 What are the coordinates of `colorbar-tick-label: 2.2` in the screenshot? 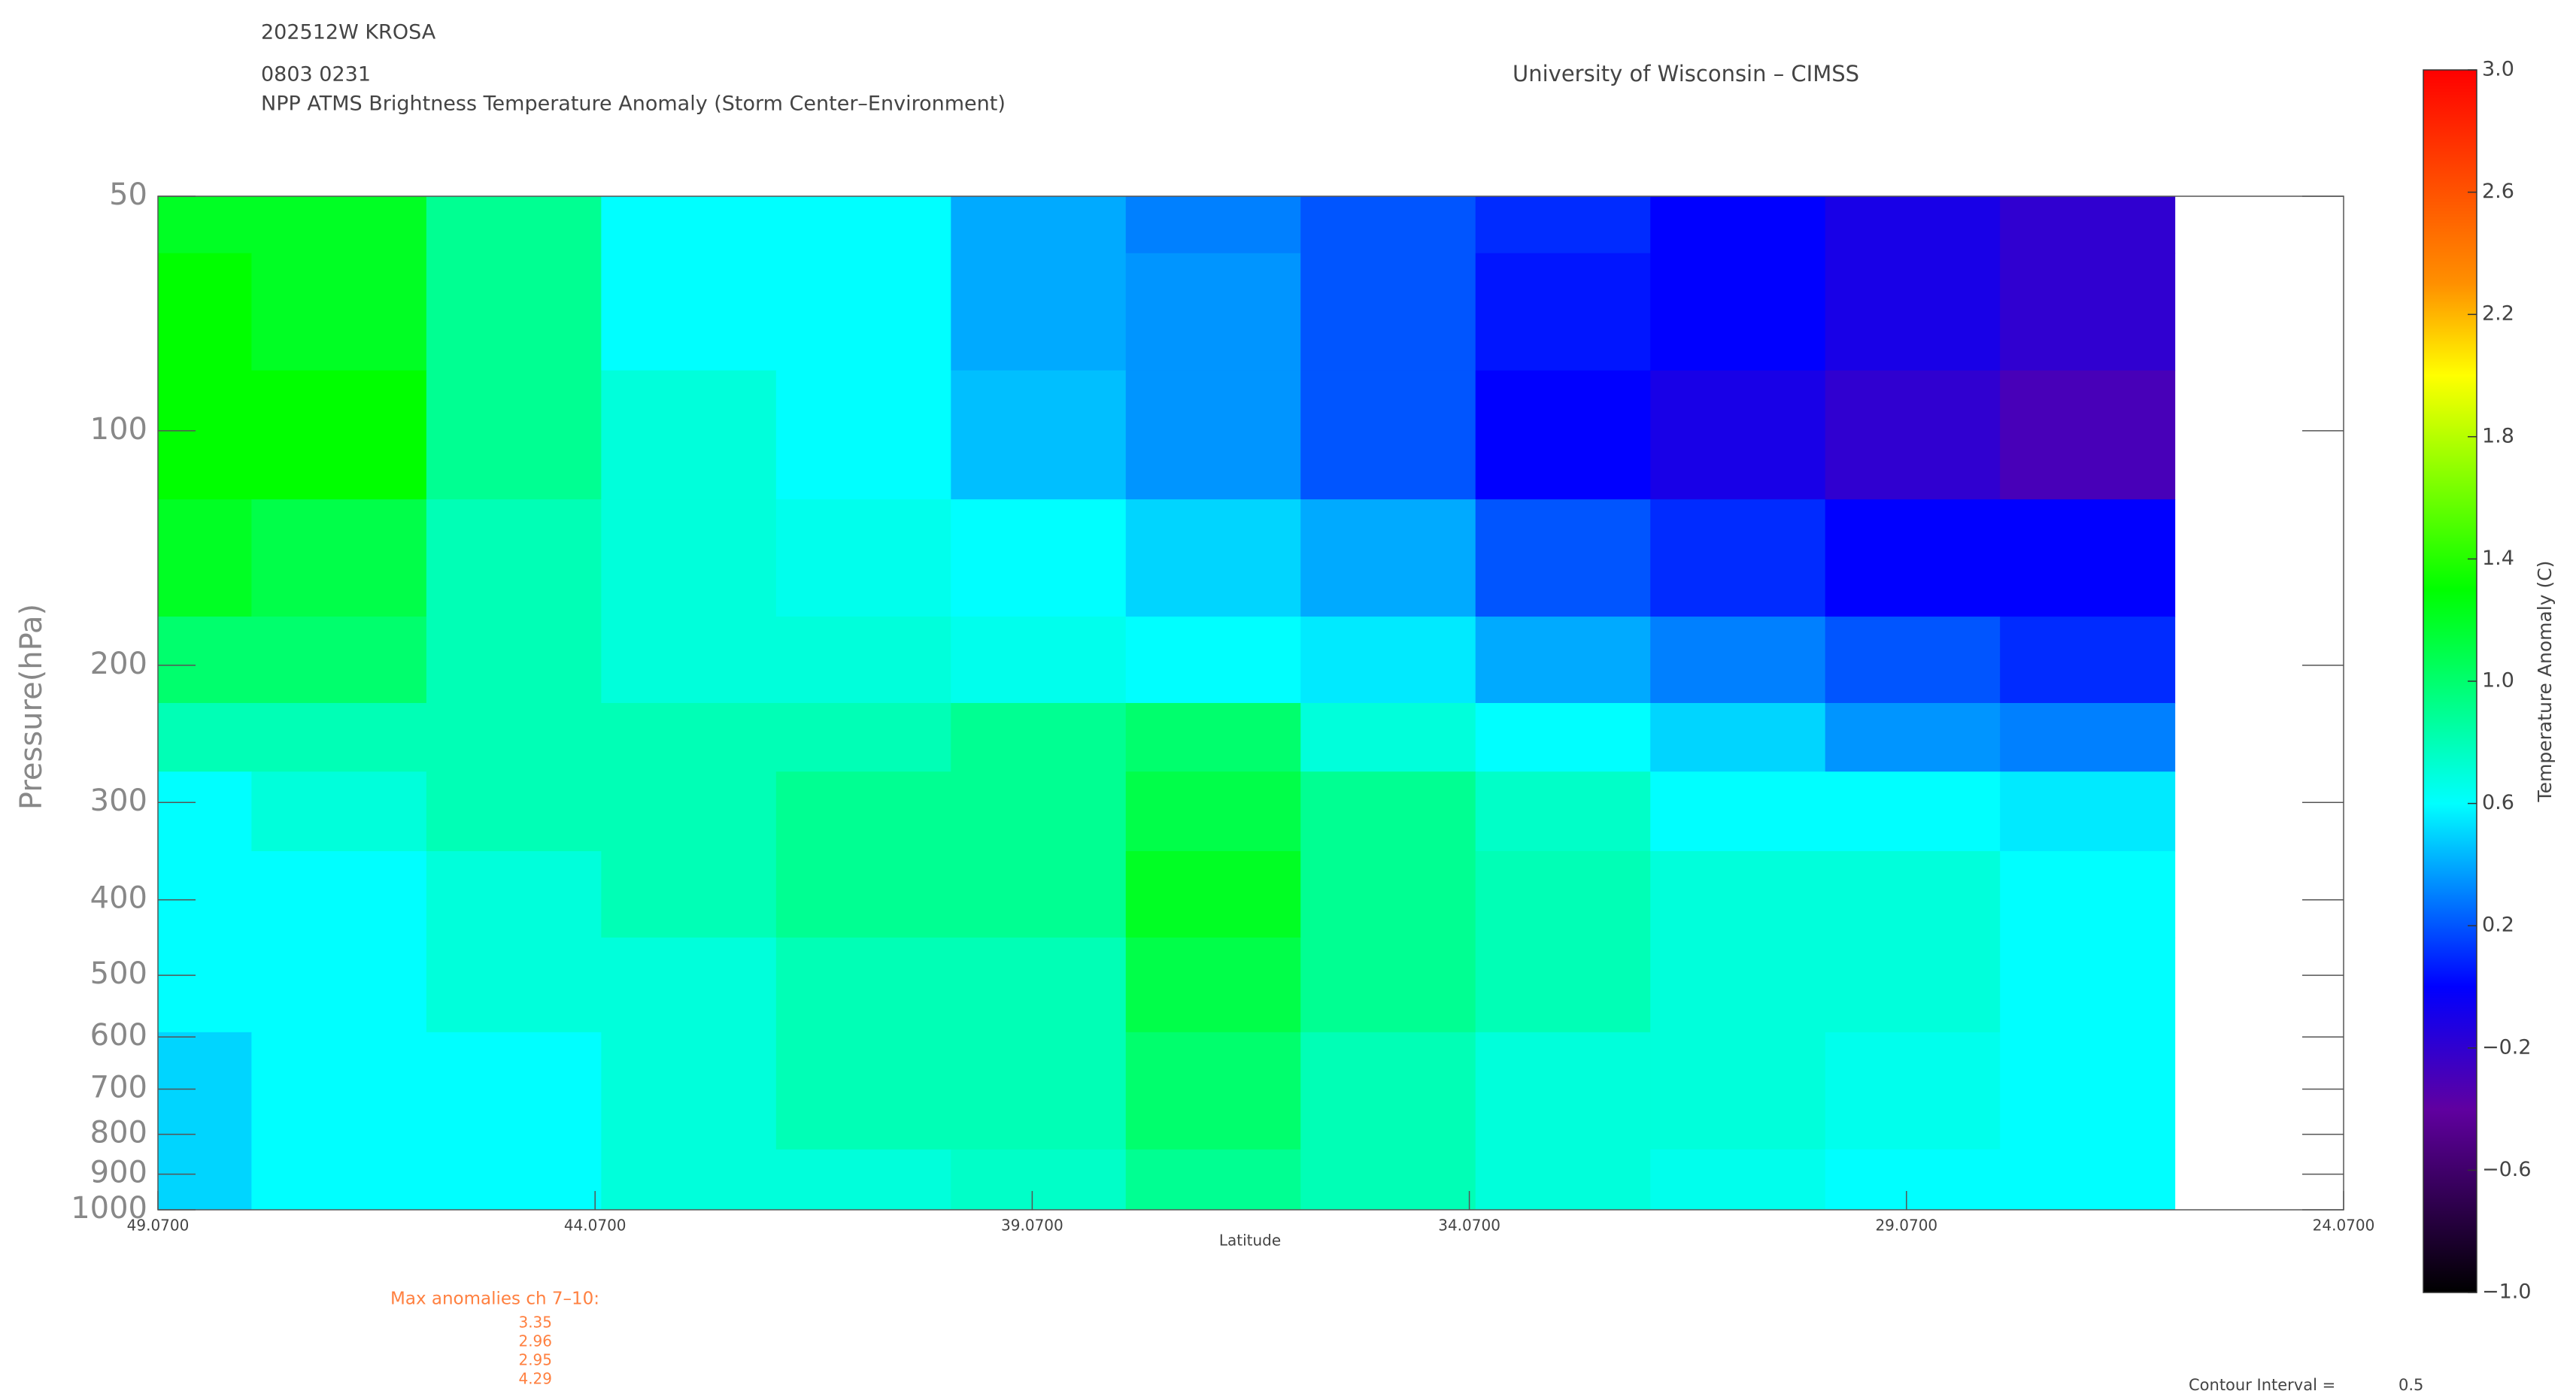 It's located at (2498, 314).